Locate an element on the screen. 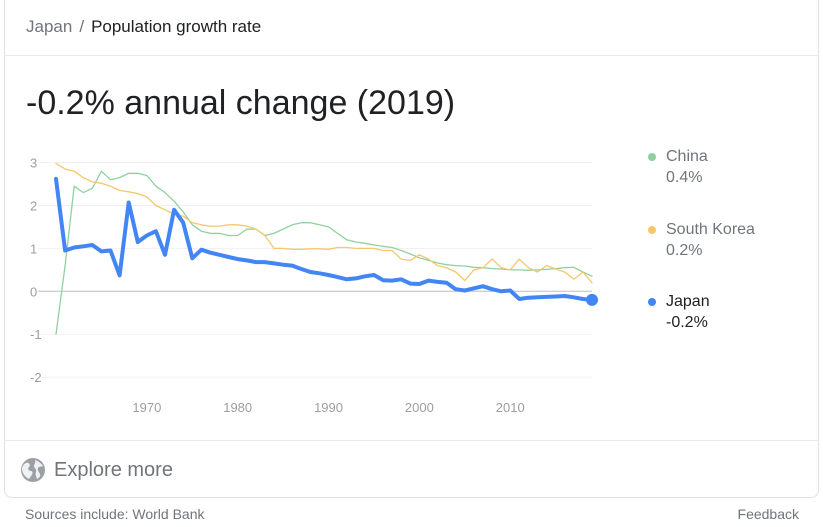  sources-text: Sources include: World Bank is located at coordinates (115, 514).